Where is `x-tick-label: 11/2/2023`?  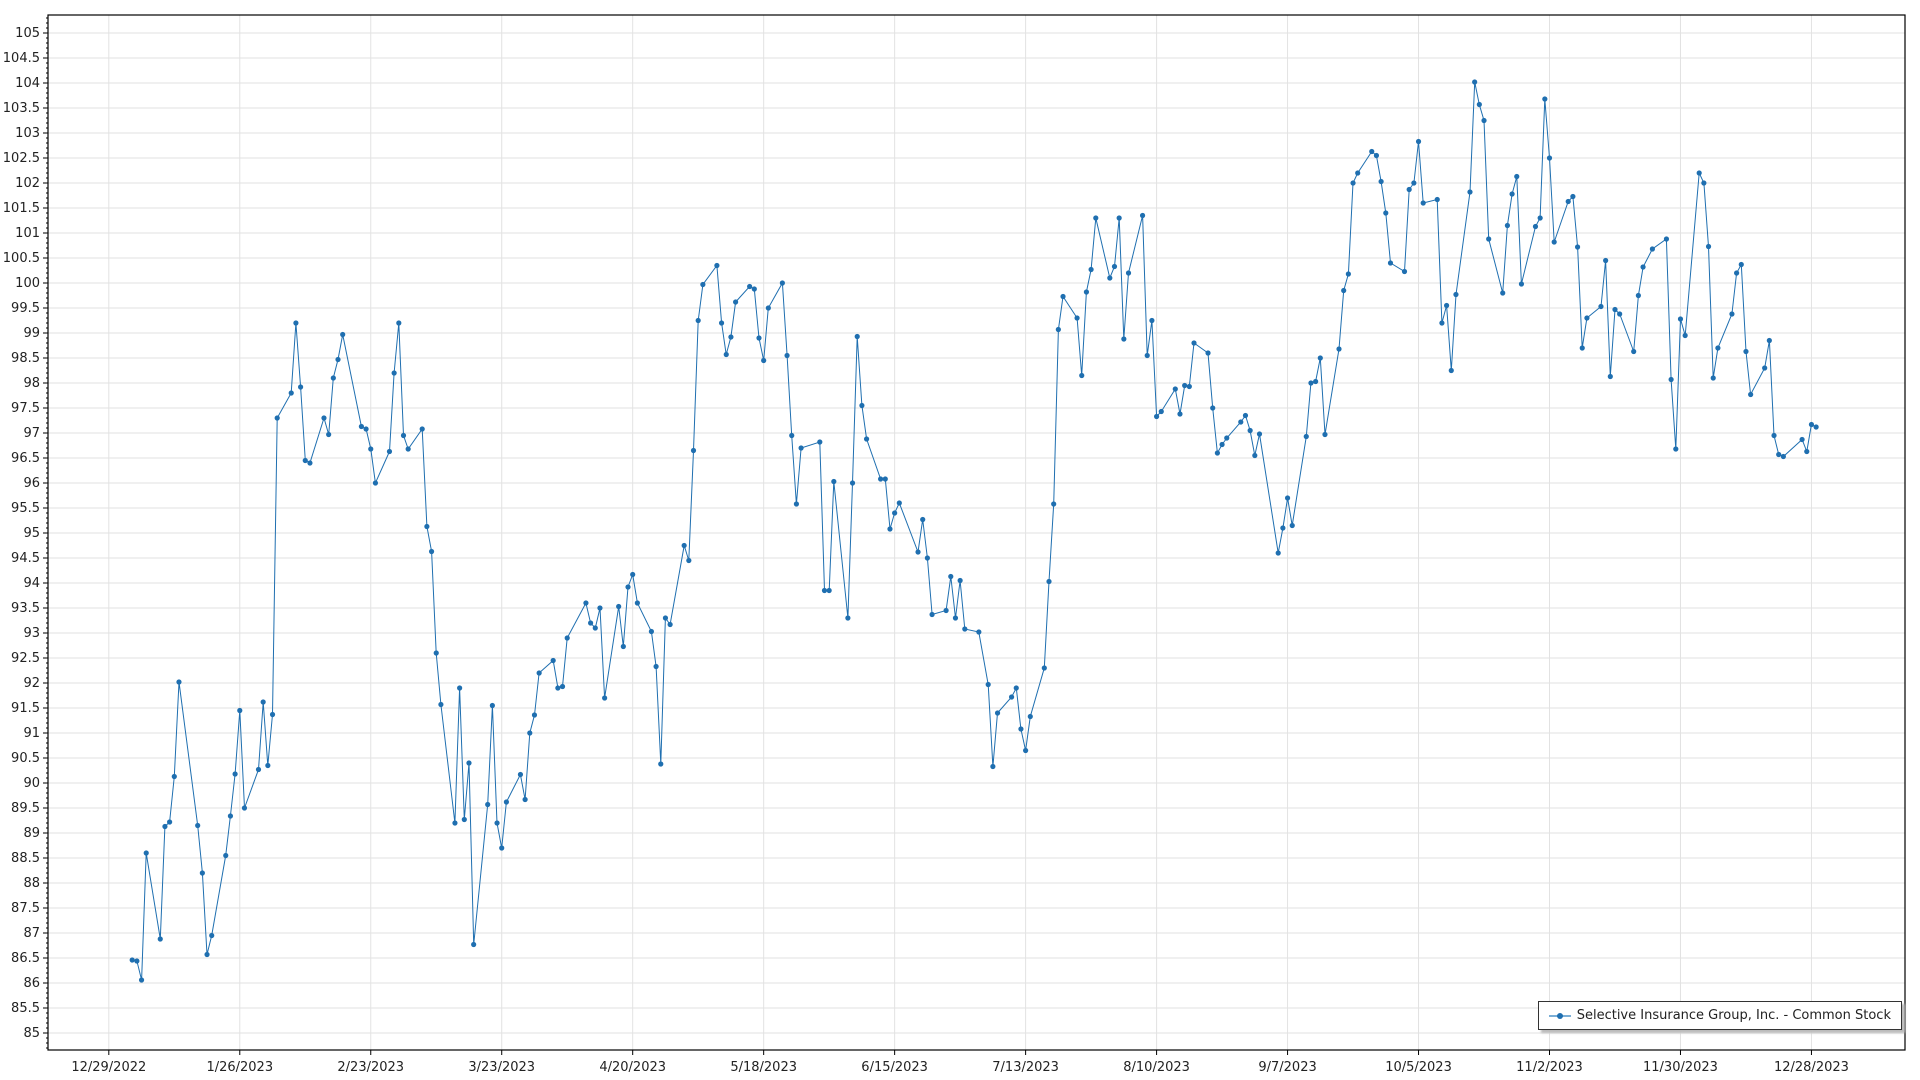
x-tick-label: 11/2/2023 is located at coordinates (1549, 1067).